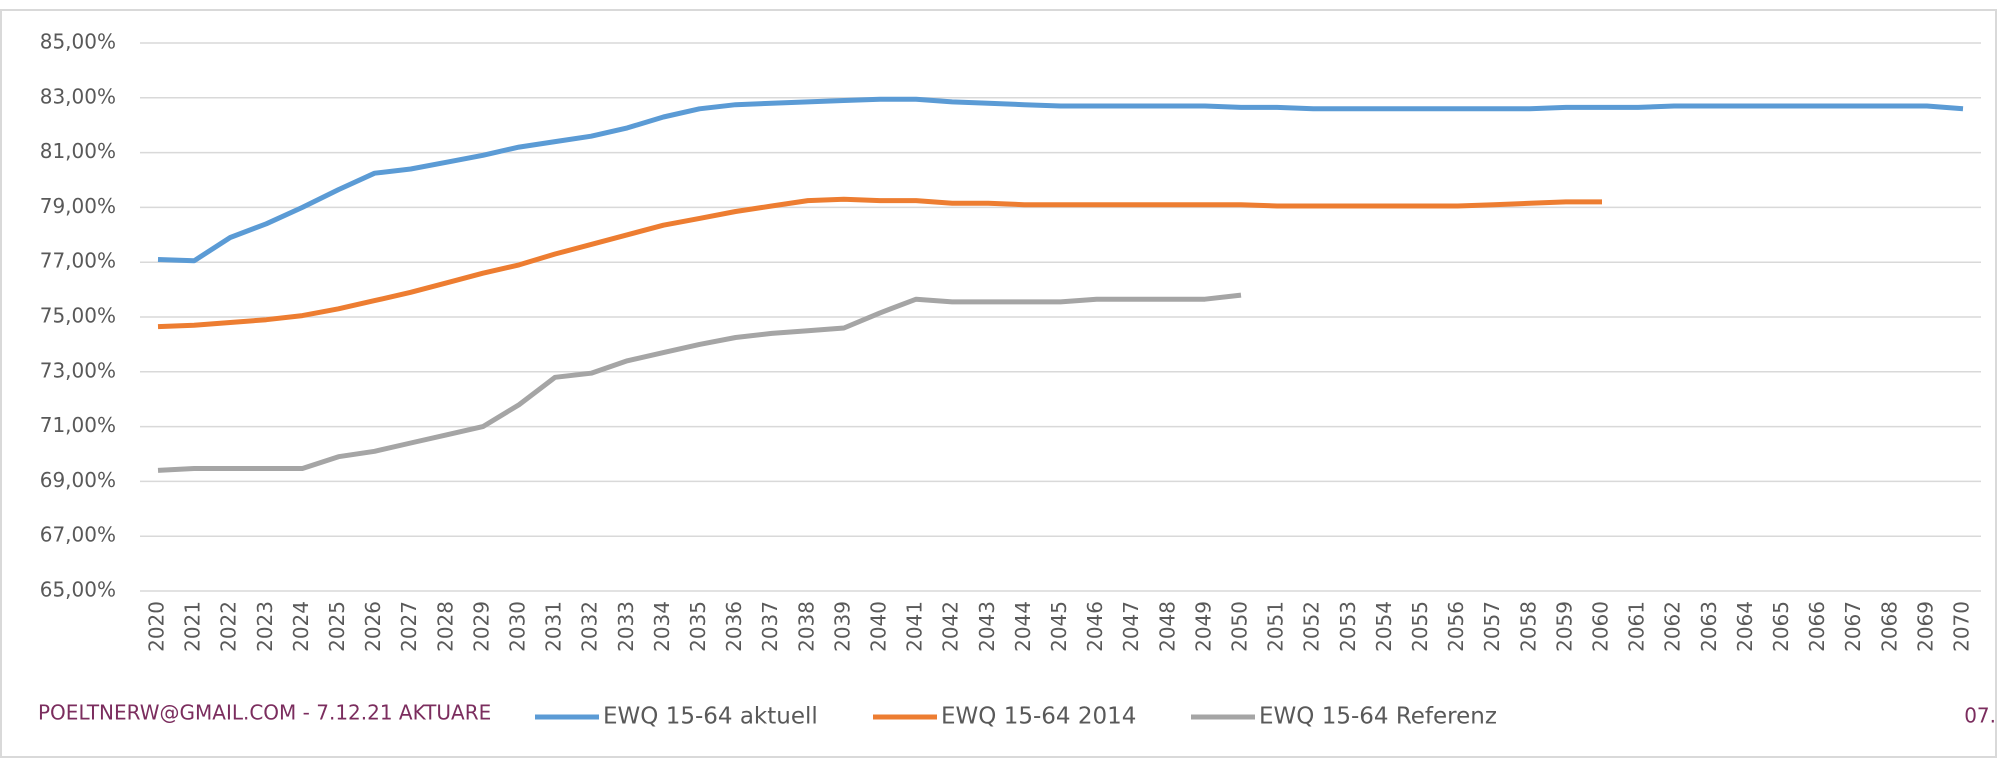  What do you see at coordinates (1239, 626) in the screenshot?
I see `x-tick-label: 2050` at bounding box center [1239, 626].